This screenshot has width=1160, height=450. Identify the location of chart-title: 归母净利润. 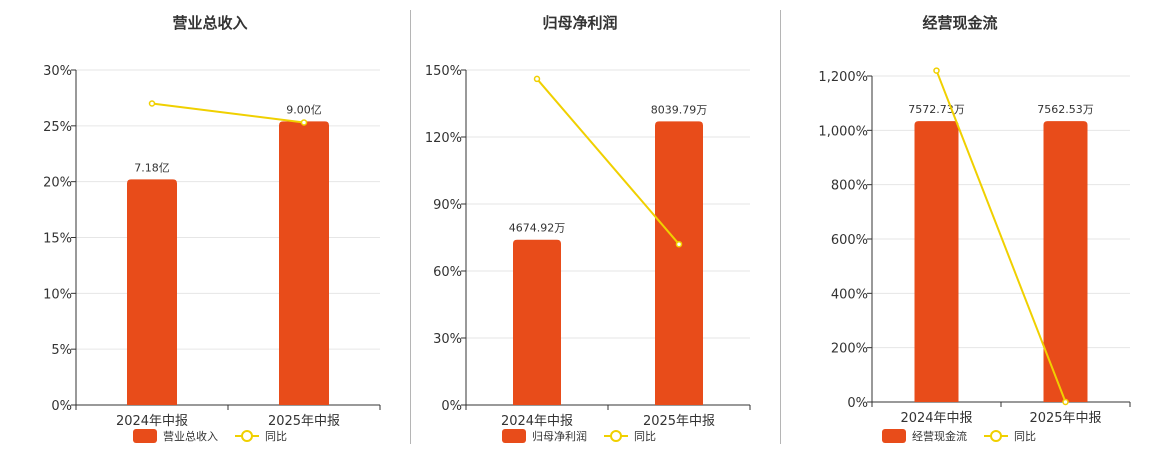
(579, 23).